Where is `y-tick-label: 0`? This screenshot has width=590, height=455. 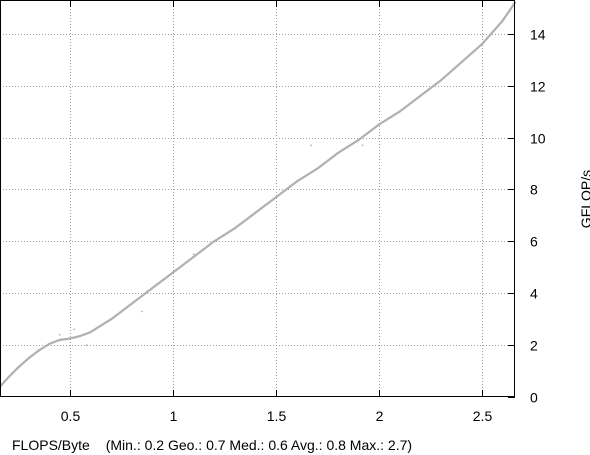
y-tick-label: 0 is located at coordinates (534, 398).